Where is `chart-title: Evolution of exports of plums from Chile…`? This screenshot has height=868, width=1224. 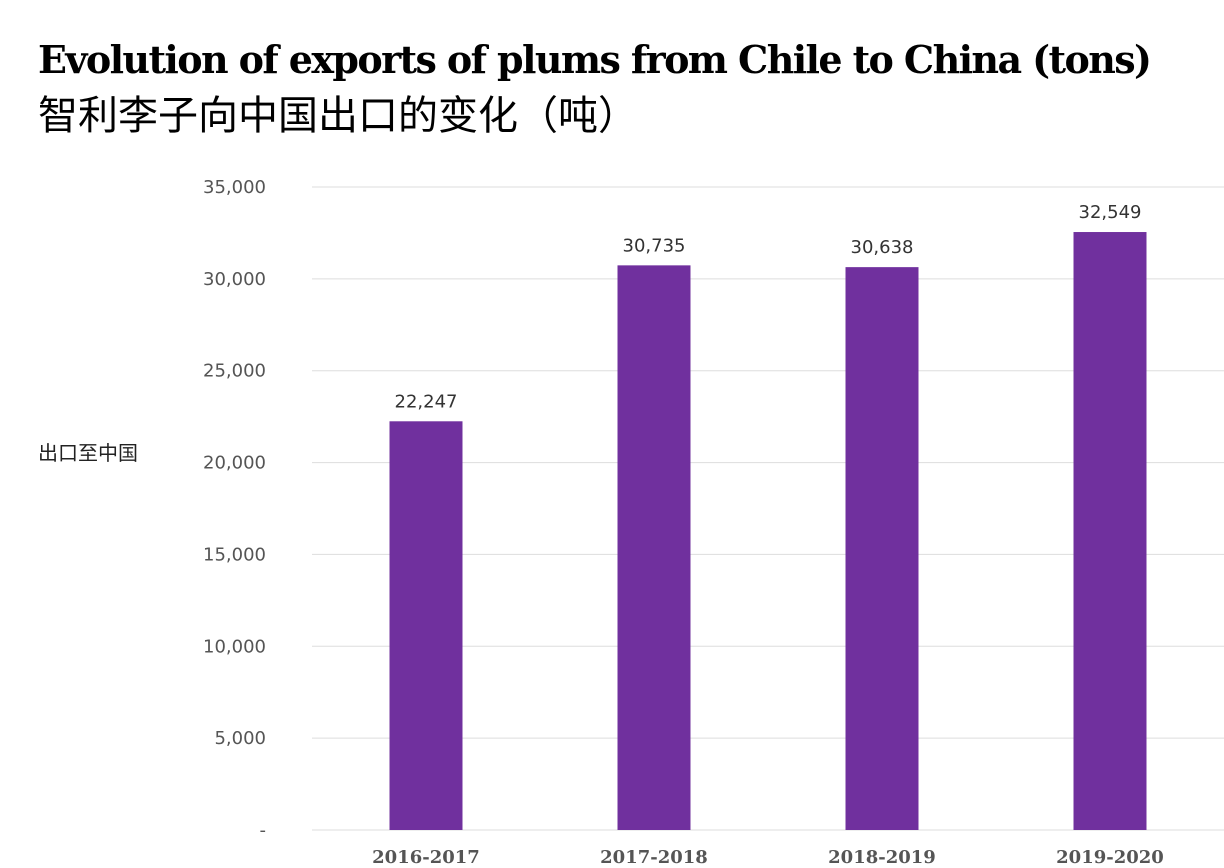
chart-title: Evolution of exports of plums from Chile… is located at coordinates (595, 59).